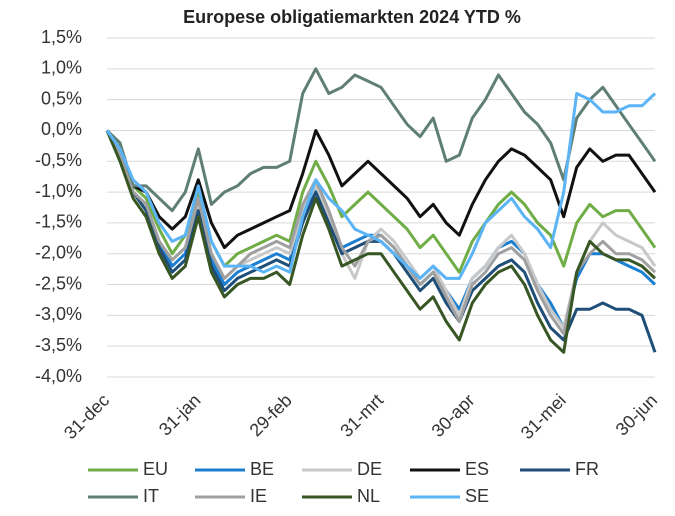 Image resolution: width=675 pixels, height=516 pixels. What do you see at coordinates (258, 496) in the screenshot?
I see `legend-label: IE` at bounding box center [258, 496].